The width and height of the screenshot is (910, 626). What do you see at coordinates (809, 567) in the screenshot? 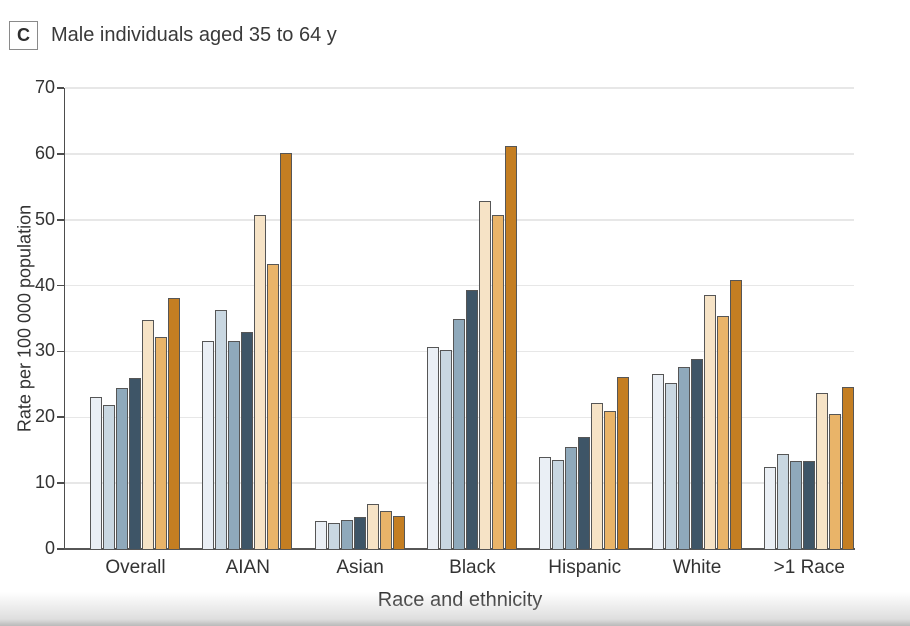
I see `x-tick-label--1-race: >1 Race` at bounding box center [809, 567].